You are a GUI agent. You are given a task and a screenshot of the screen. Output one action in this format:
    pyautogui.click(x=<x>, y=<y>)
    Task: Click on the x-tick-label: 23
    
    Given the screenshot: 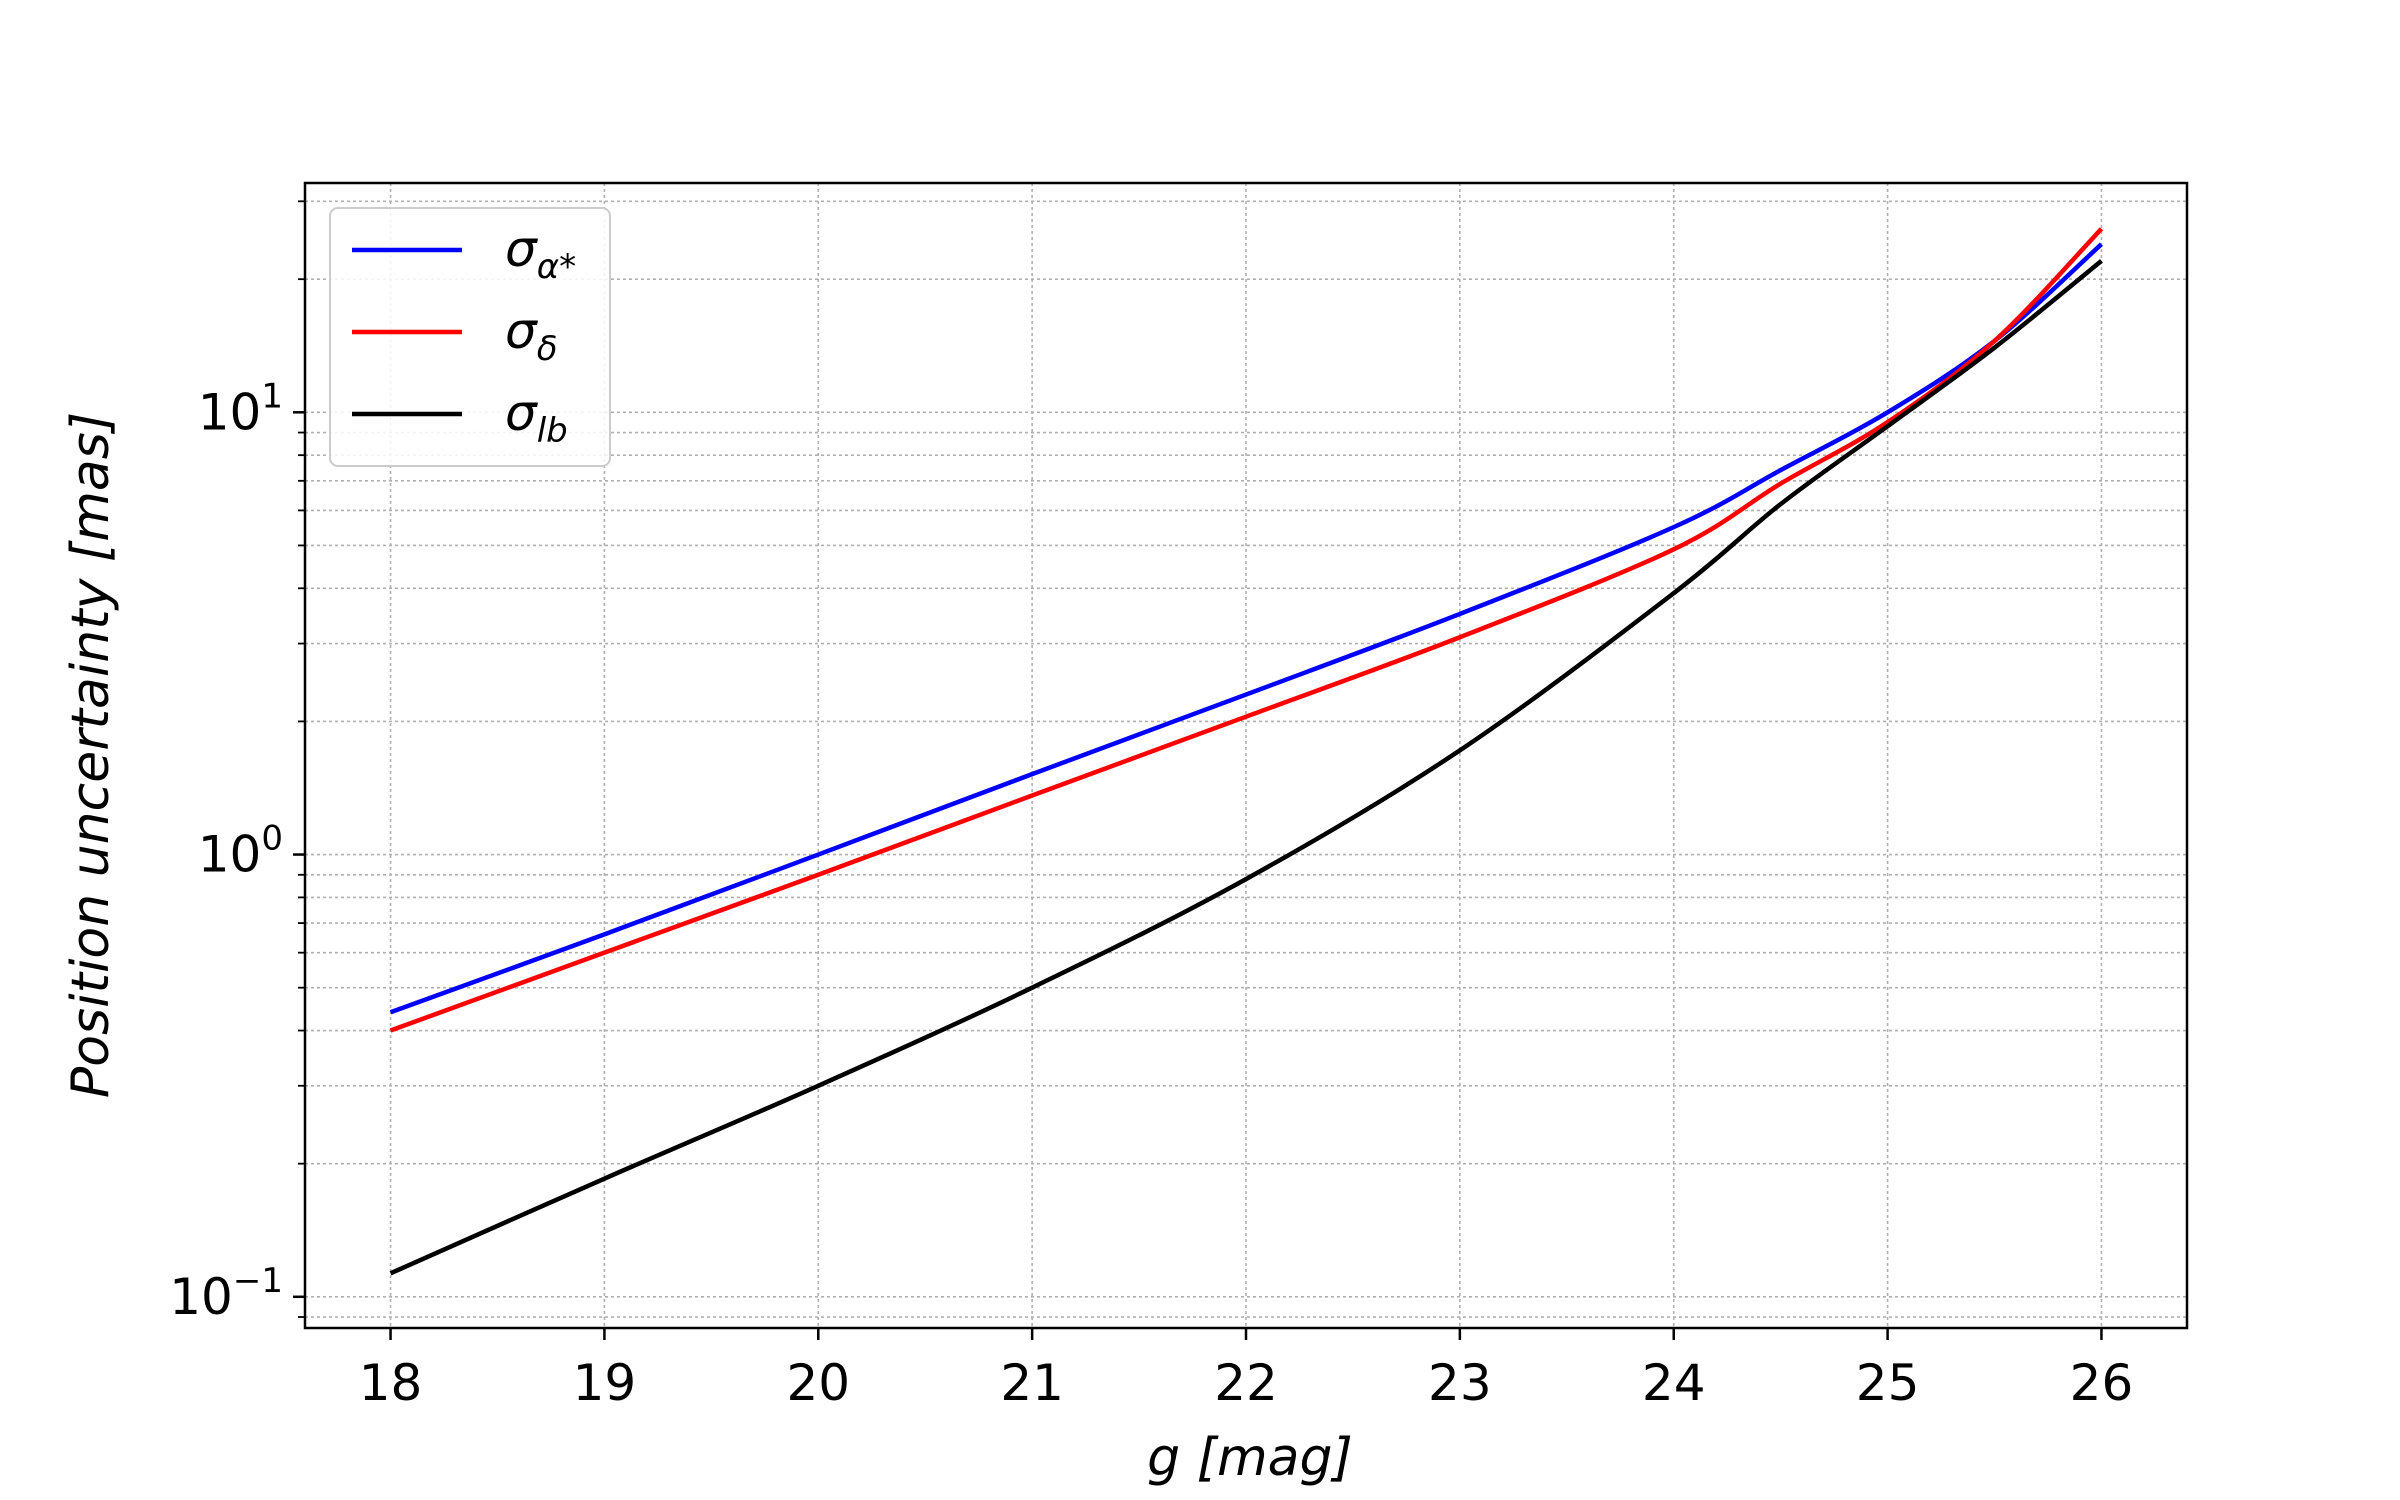 What is the action you would take?
    pyautogui.click(x=1460, y=1383)
    